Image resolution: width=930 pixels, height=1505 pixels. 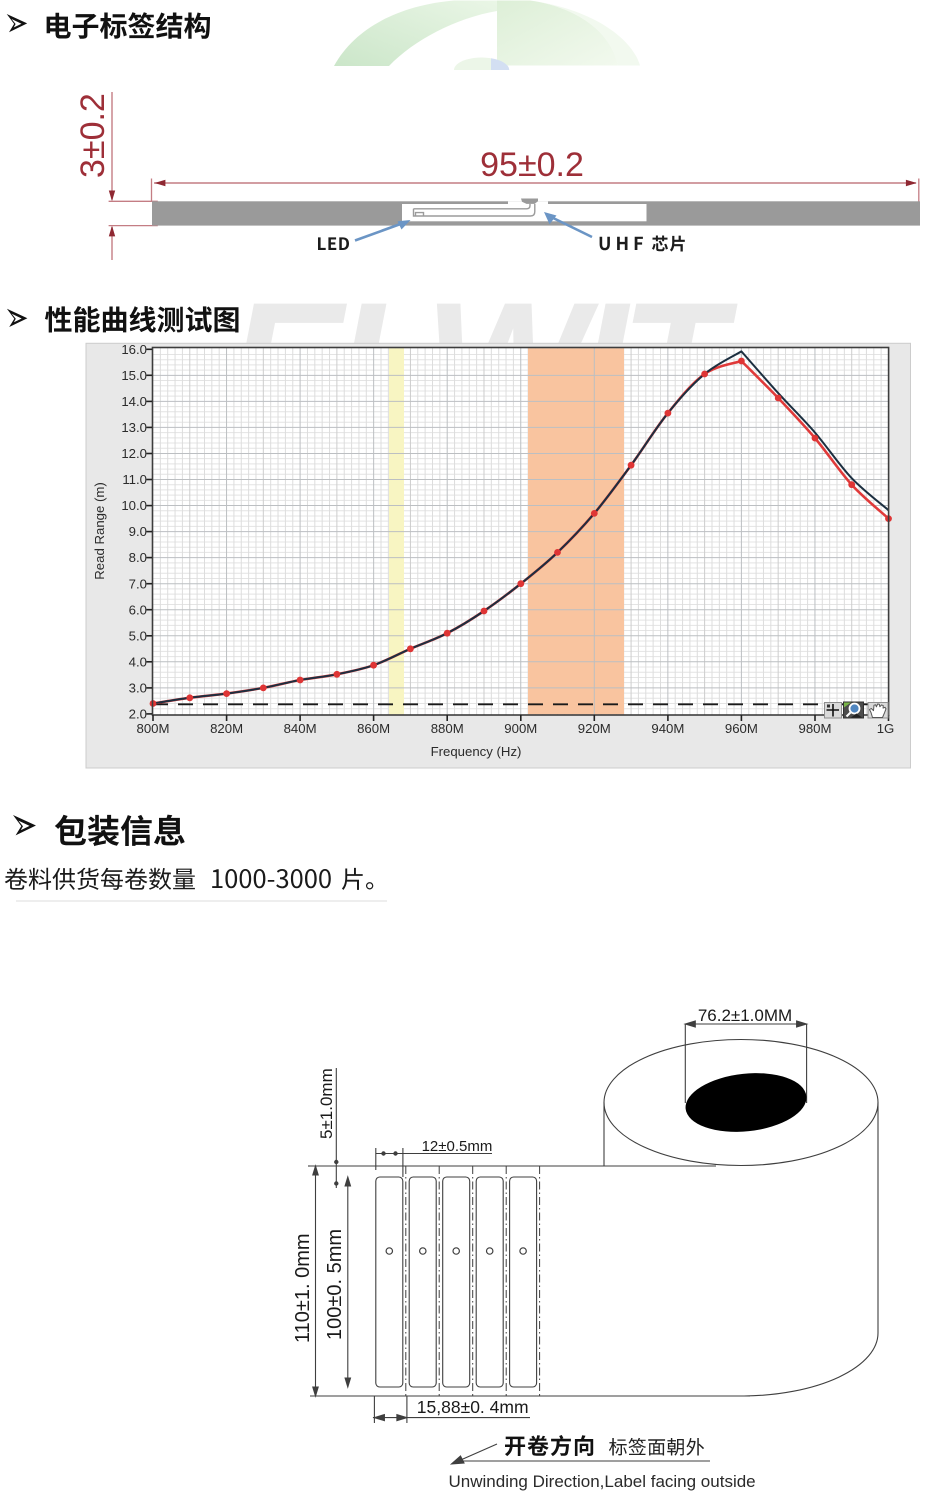 I want to click on svg-text:Unwinding Direction,Label faci: Unwinding Direction,Label facing outside, so click(x=602, y=1481).